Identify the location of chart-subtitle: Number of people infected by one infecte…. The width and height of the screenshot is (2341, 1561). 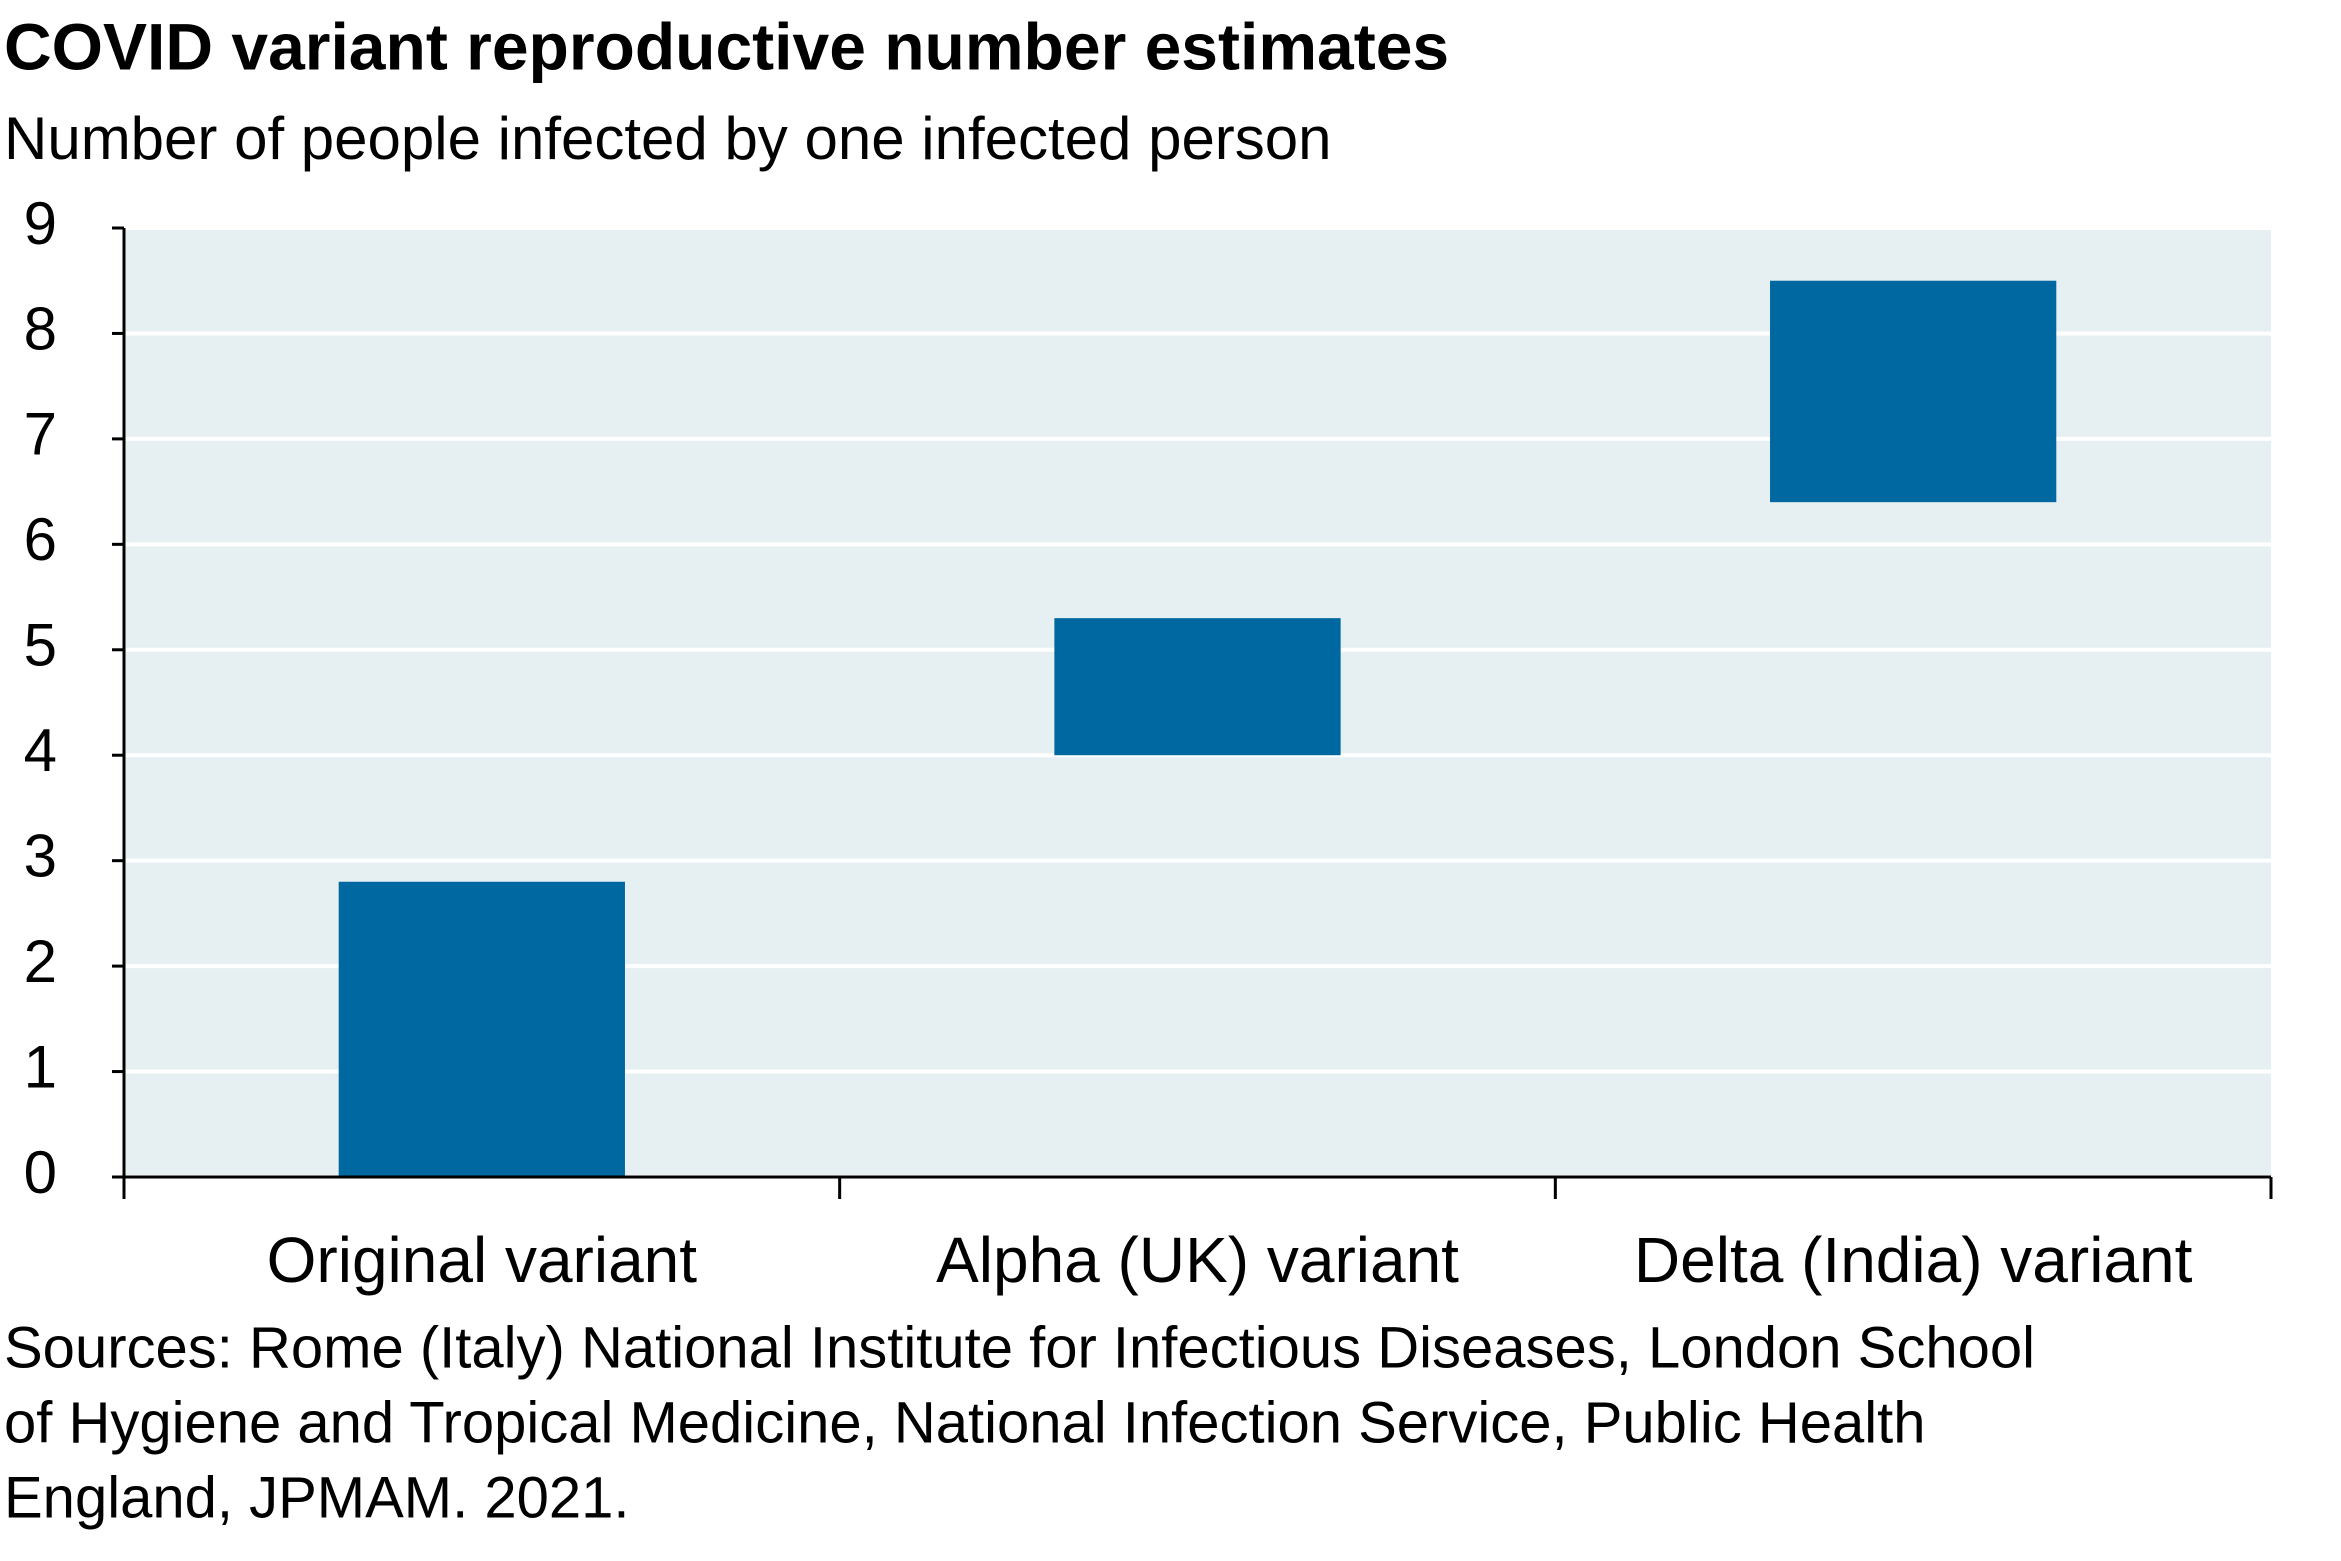
(668, 138).